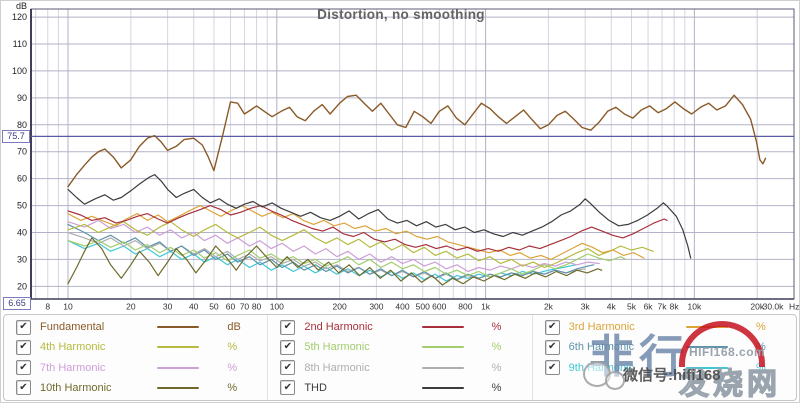 The width and height of the screenshot is (800, 403). I want to click on checkbox-8th-harmonic, so click(288, 368).